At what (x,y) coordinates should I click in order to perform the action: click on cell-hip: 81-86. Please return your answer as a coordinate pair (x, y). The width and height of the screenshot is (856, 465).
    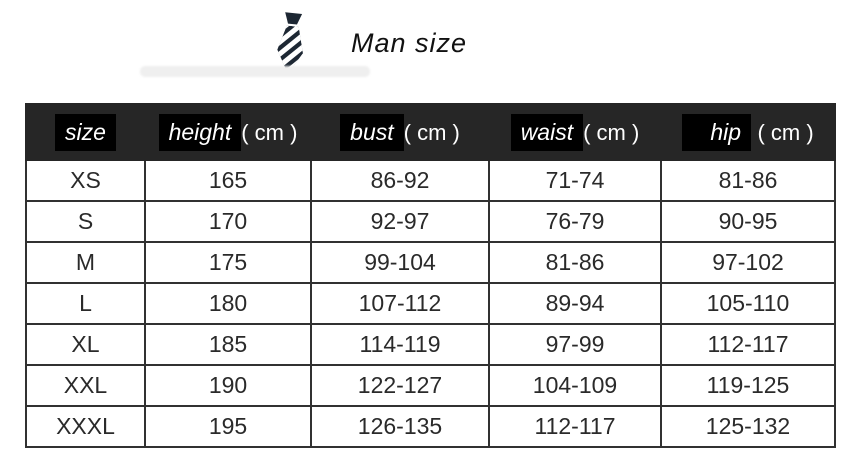
    Looking at the image, I should click on (748, 180).